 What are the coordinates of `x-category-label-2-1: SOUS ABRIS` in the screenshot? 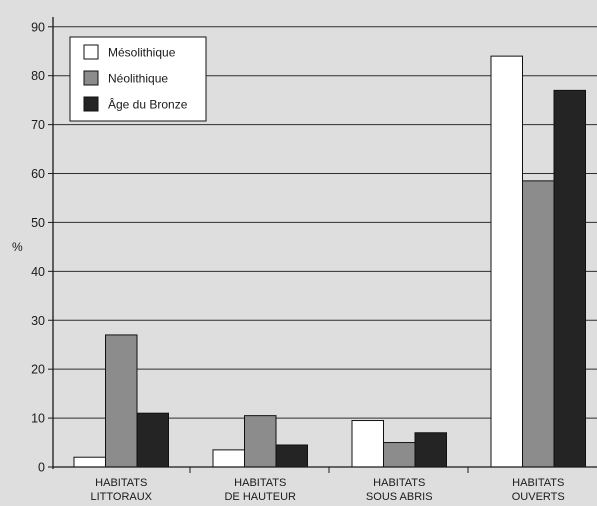 It's located at (399, 497).